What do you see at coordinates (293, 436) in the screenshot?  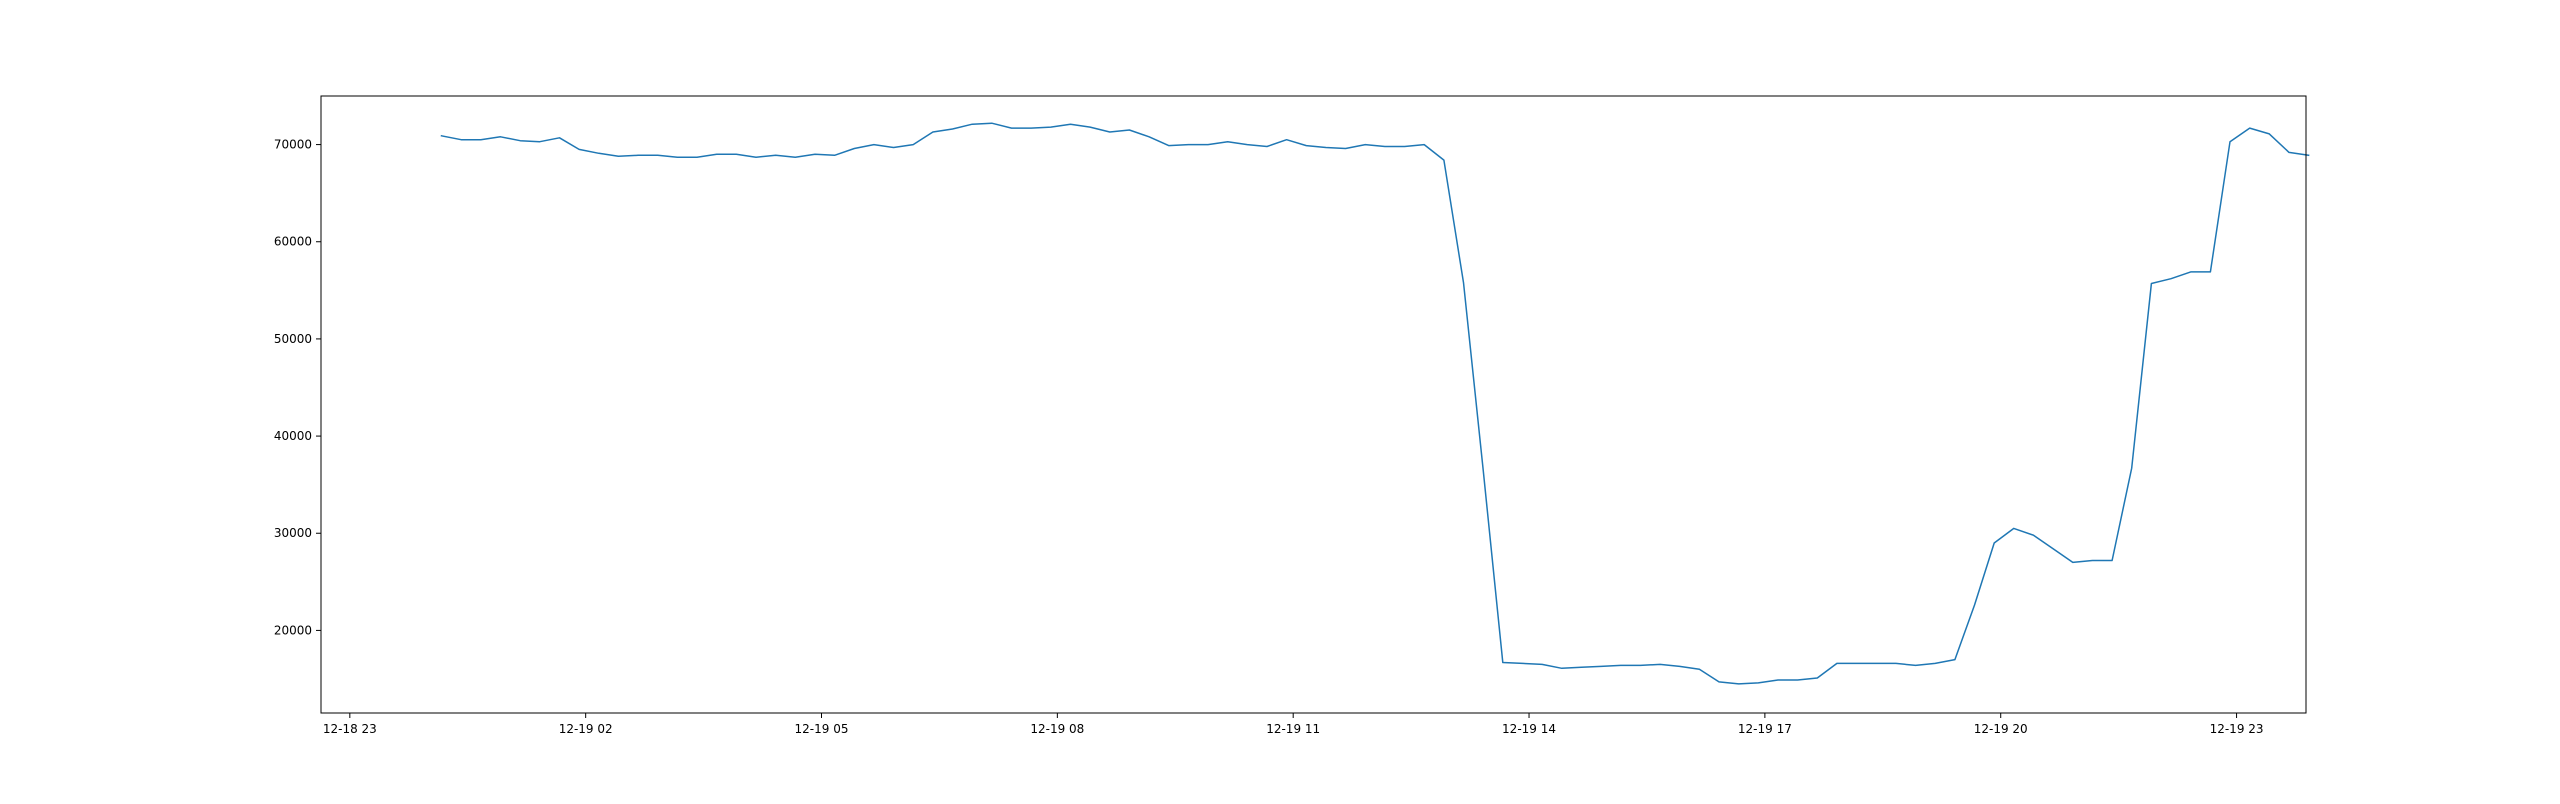 I see `y-tick-label: 40000` at bounding box center [293, 436].